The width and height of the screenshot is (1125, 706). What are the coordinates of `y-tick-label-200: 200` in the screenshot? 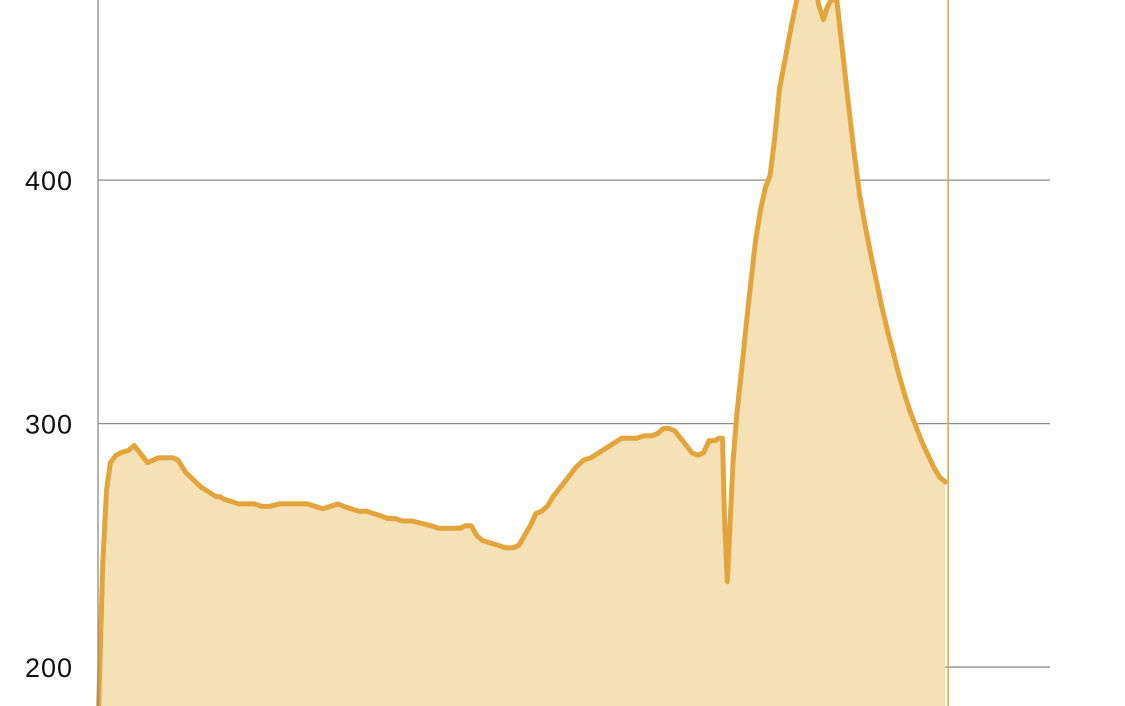 It's located at (49, 668).